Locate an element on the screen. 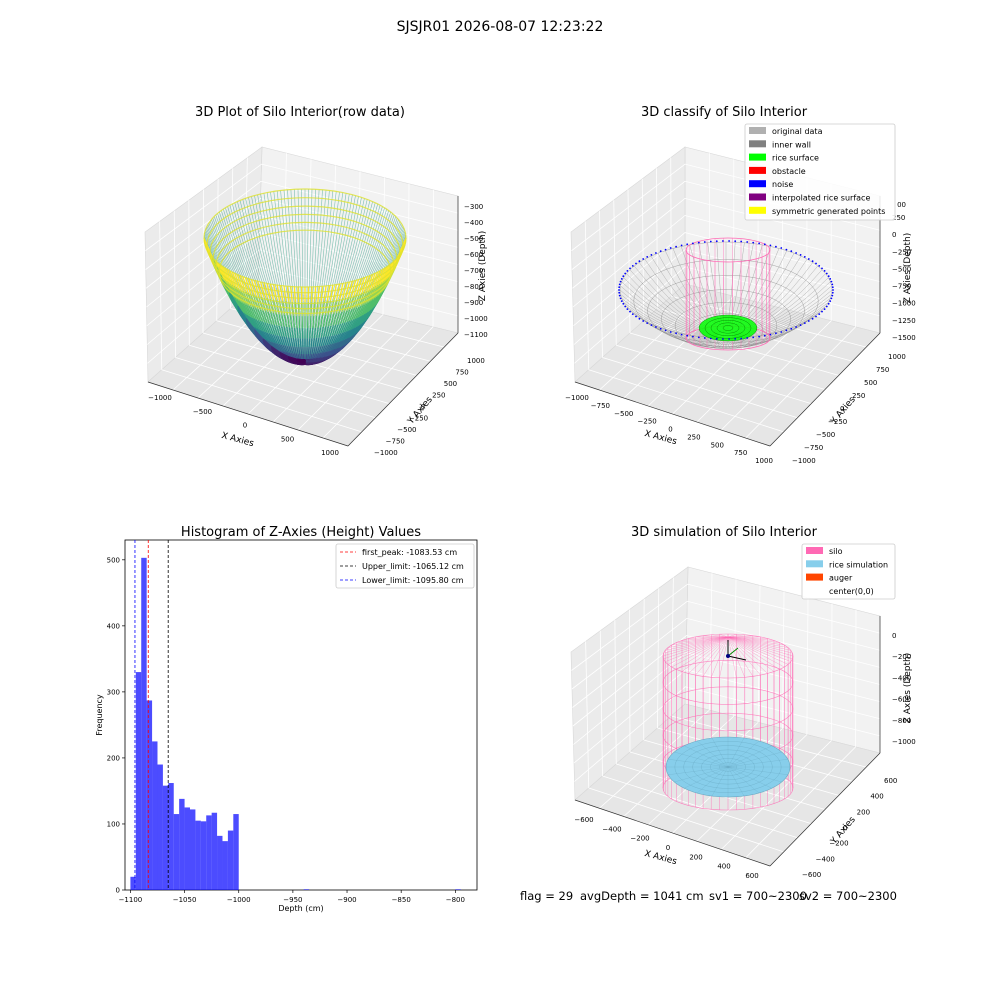  y-tick-label: 0 is located at coordinates (423, 407).